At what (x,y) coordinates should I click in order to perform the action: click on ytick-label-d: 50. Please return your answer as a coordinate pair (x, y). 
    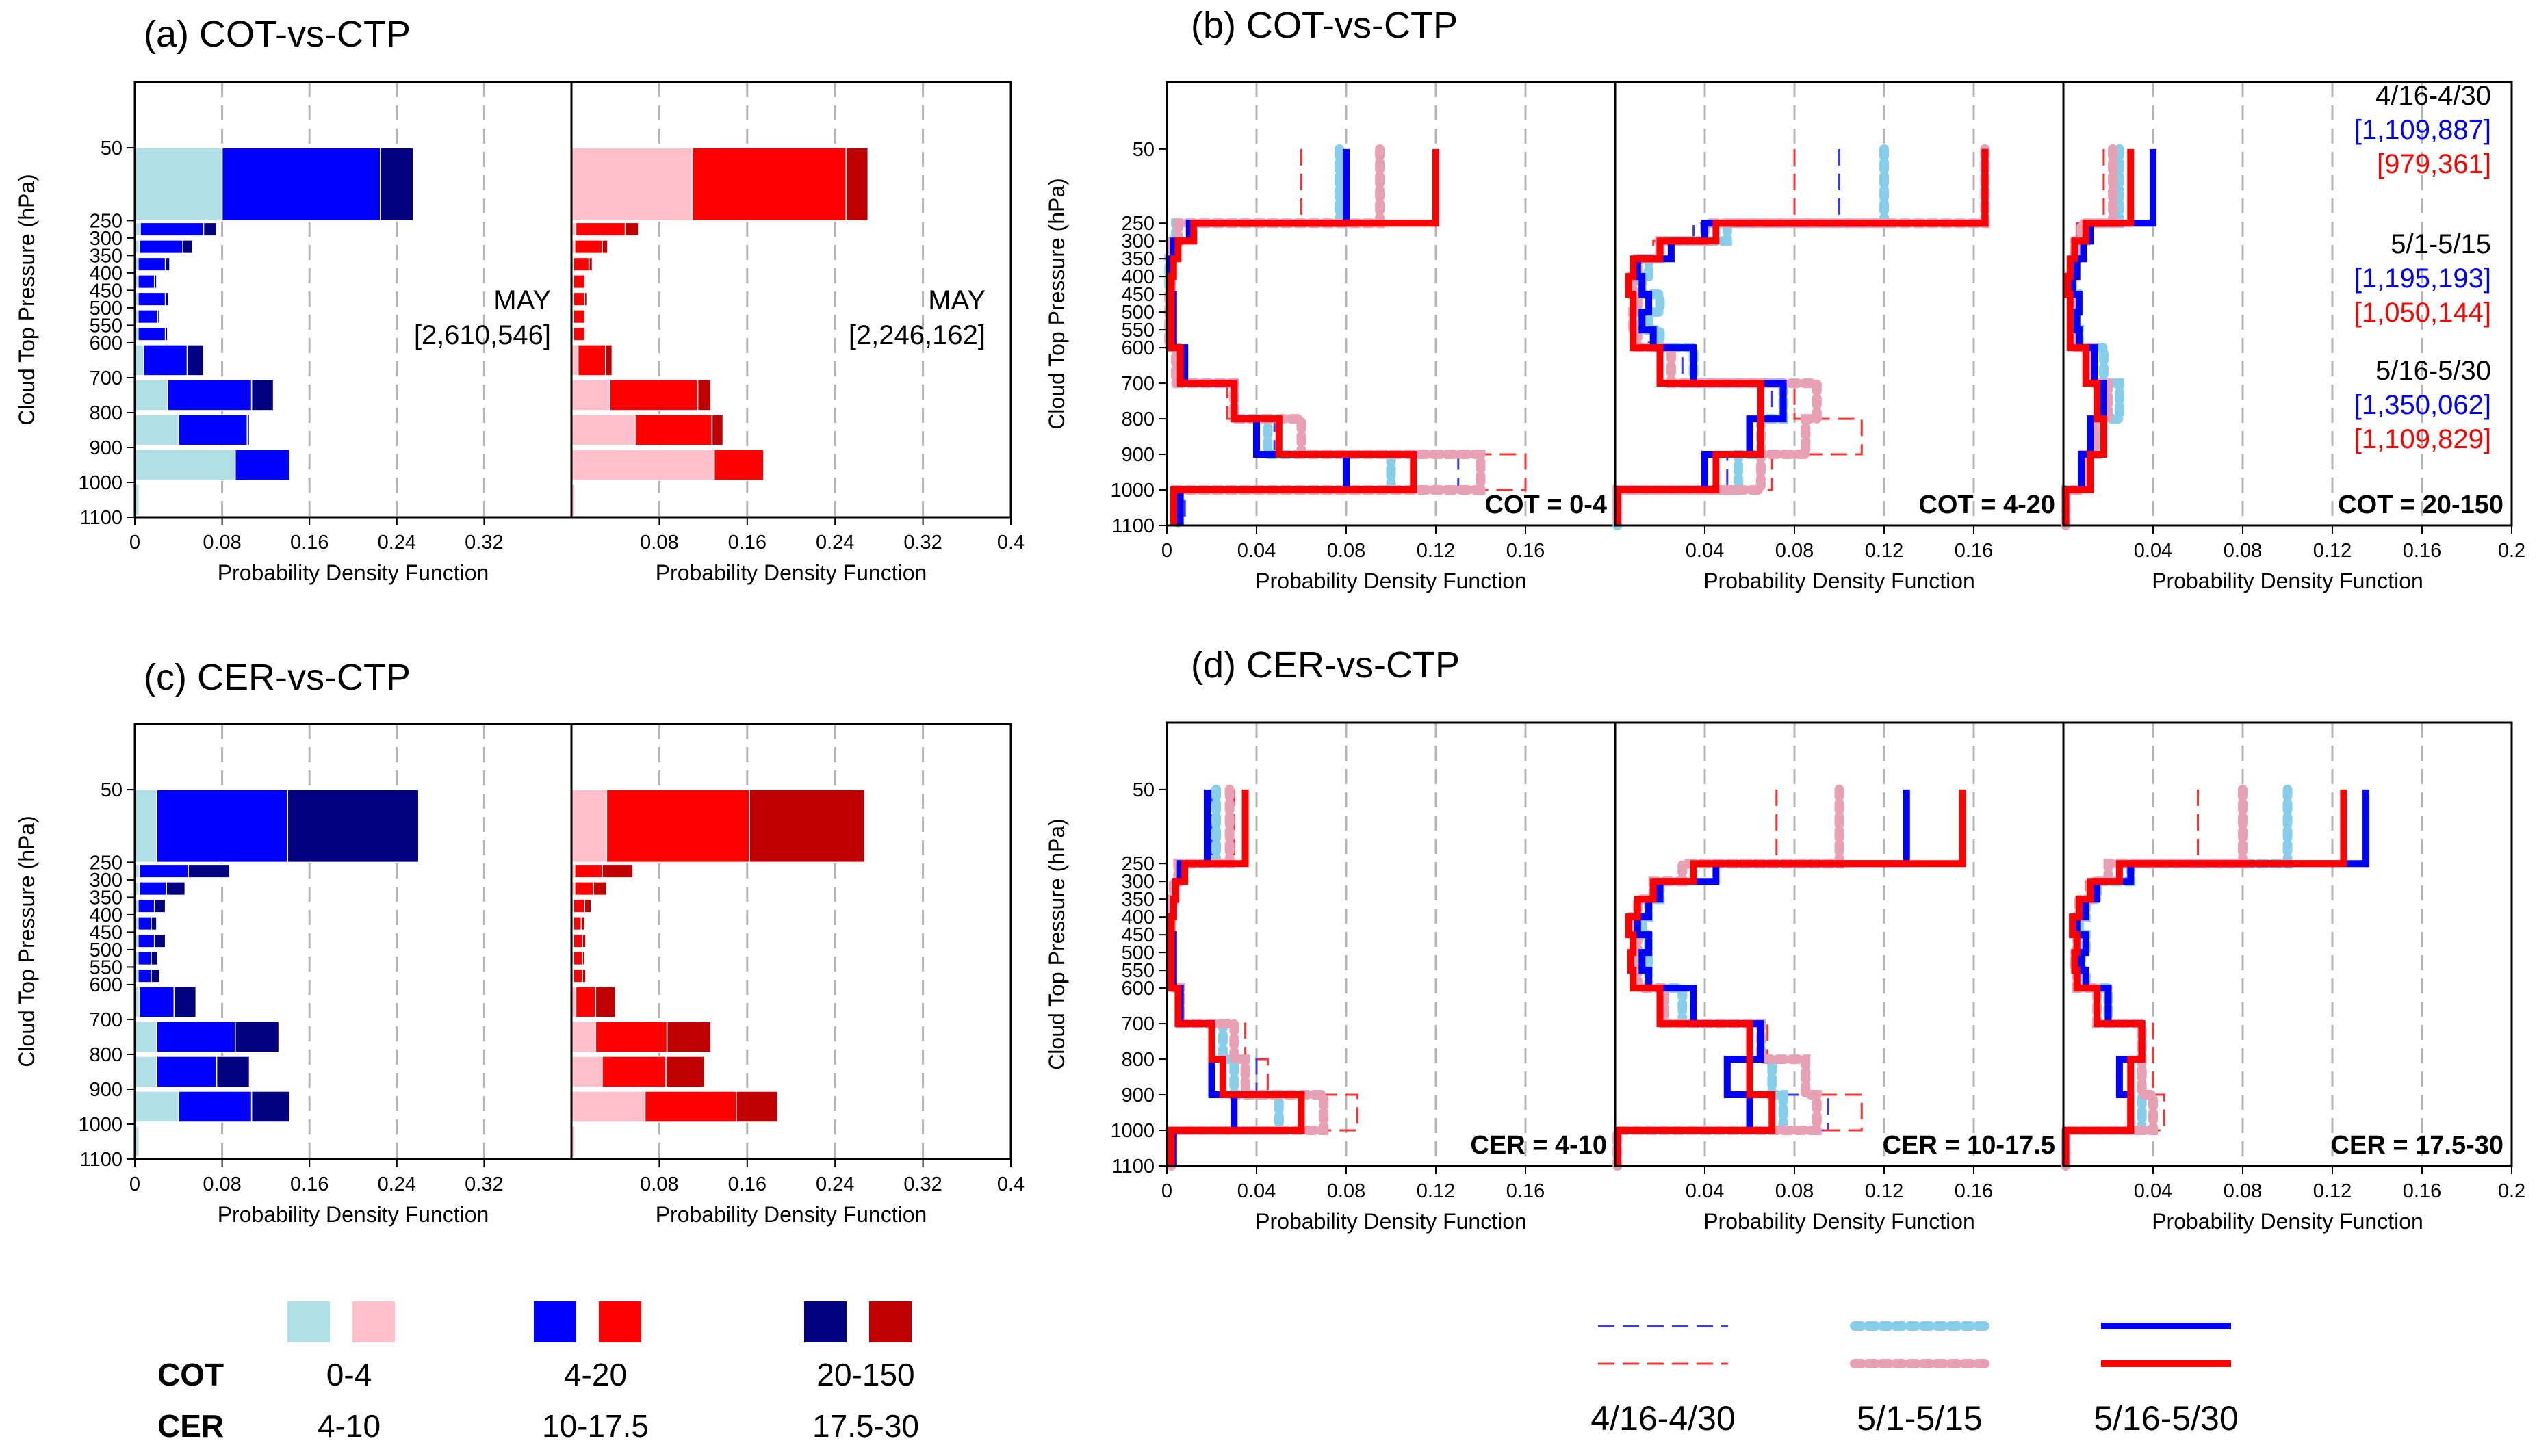
    Looking at the image, I should click on (1144, 790).